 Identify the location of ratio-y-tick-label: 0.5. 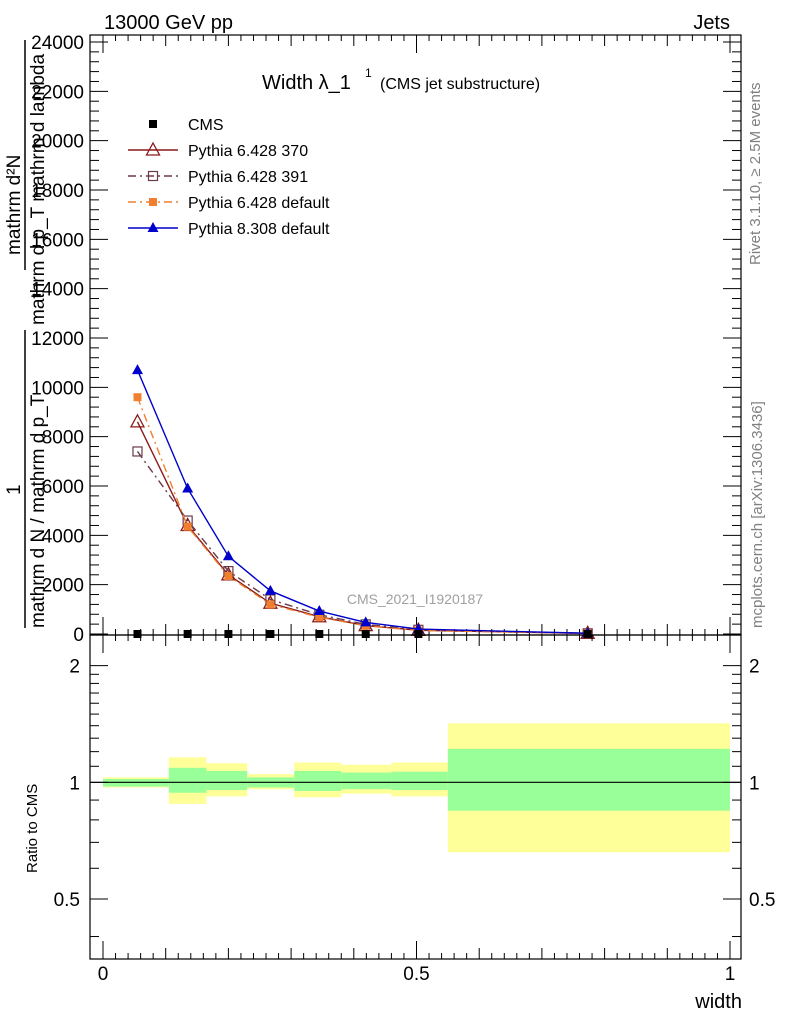
(67, 900).